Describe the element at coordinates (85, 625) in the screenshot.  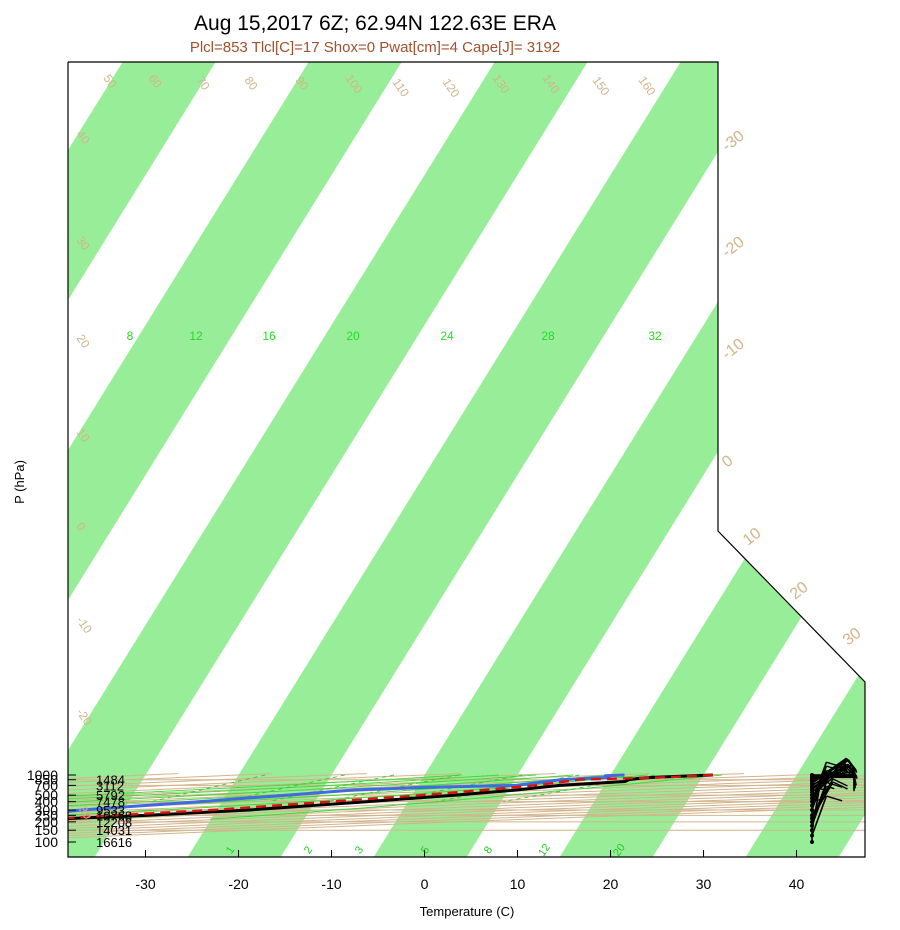
I see `theta-label: -10` at that location.